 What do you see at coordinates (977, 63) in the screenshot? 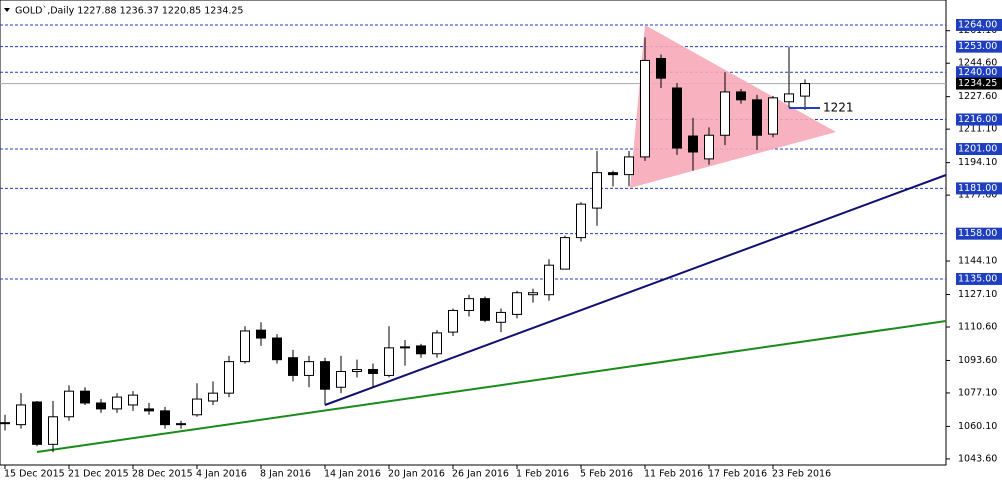
I see `y-tick-label: 1244.60` at bounding box center [977, 63].